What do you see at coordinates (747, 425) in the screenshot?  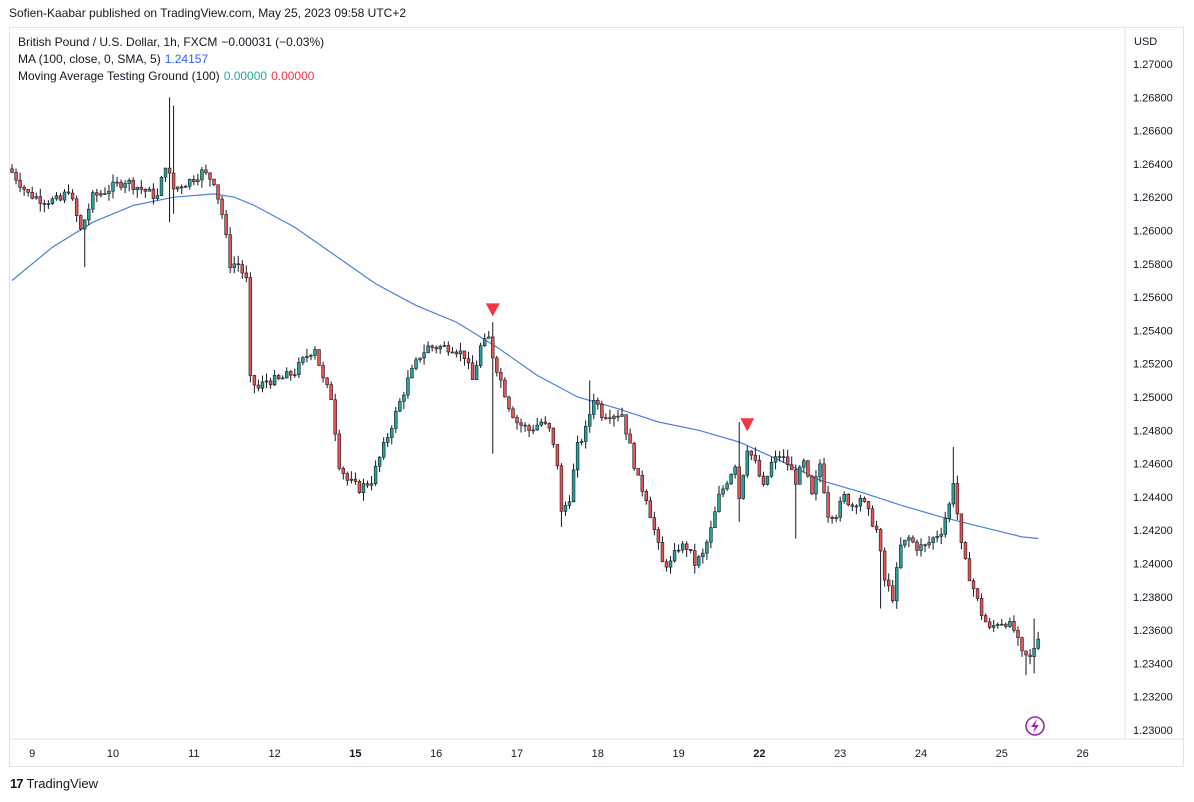 I see `down-triangle-icon` at bounding box center [747, 425].